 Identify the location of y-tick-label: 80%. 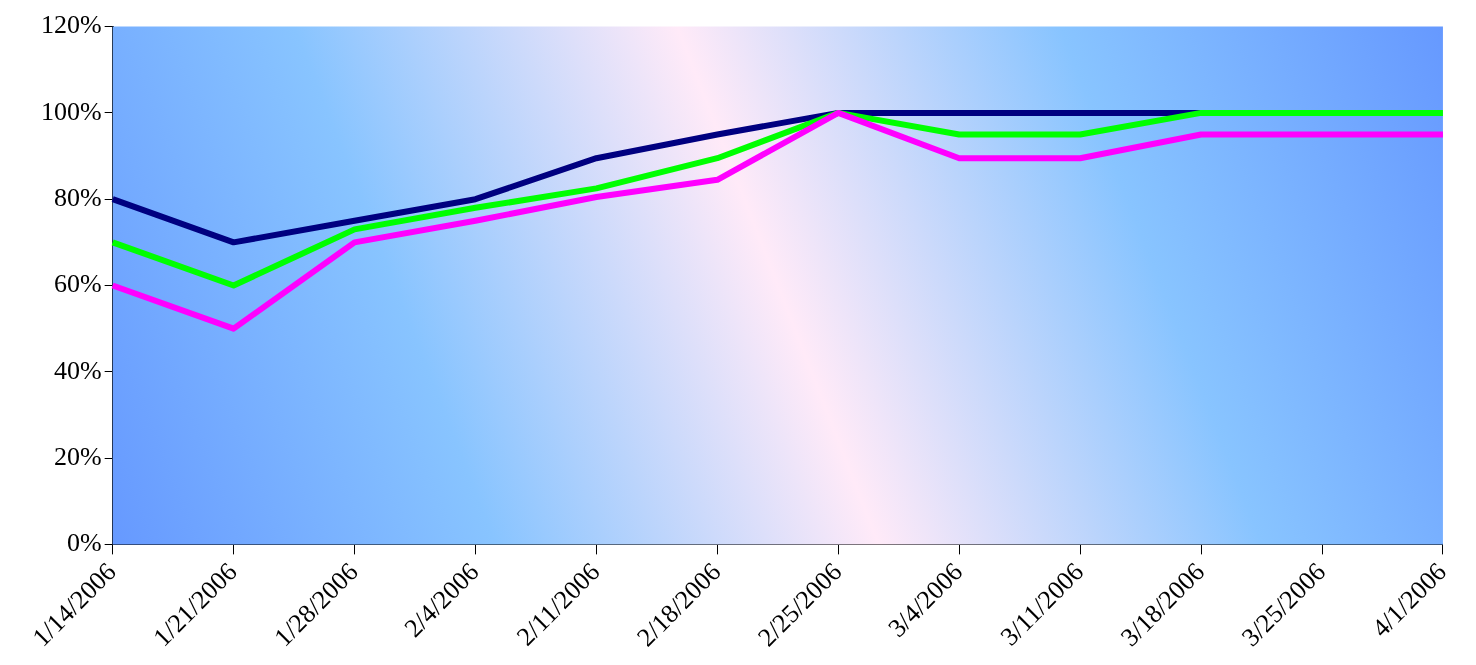
(77, 198).